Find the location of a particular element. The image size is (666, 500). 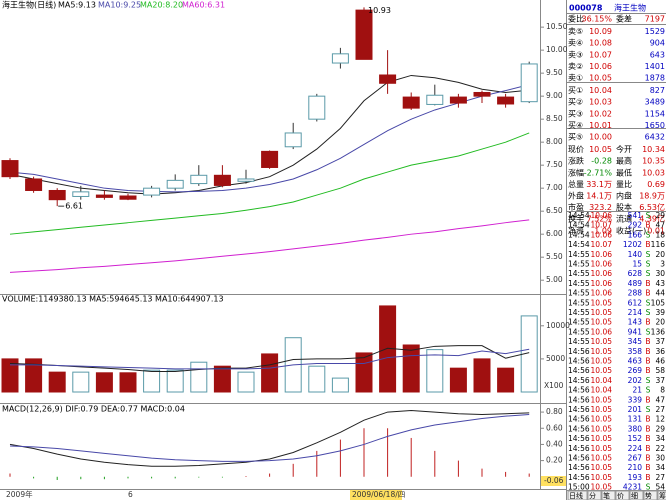

y-tick-label: 8.50 is located at coordinates (554, 118).